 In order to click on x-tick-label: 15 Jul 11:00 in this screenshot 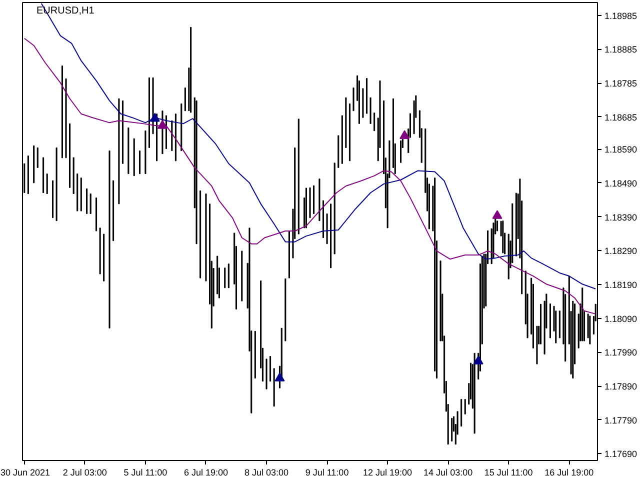, I will do `click(508, 473)`.